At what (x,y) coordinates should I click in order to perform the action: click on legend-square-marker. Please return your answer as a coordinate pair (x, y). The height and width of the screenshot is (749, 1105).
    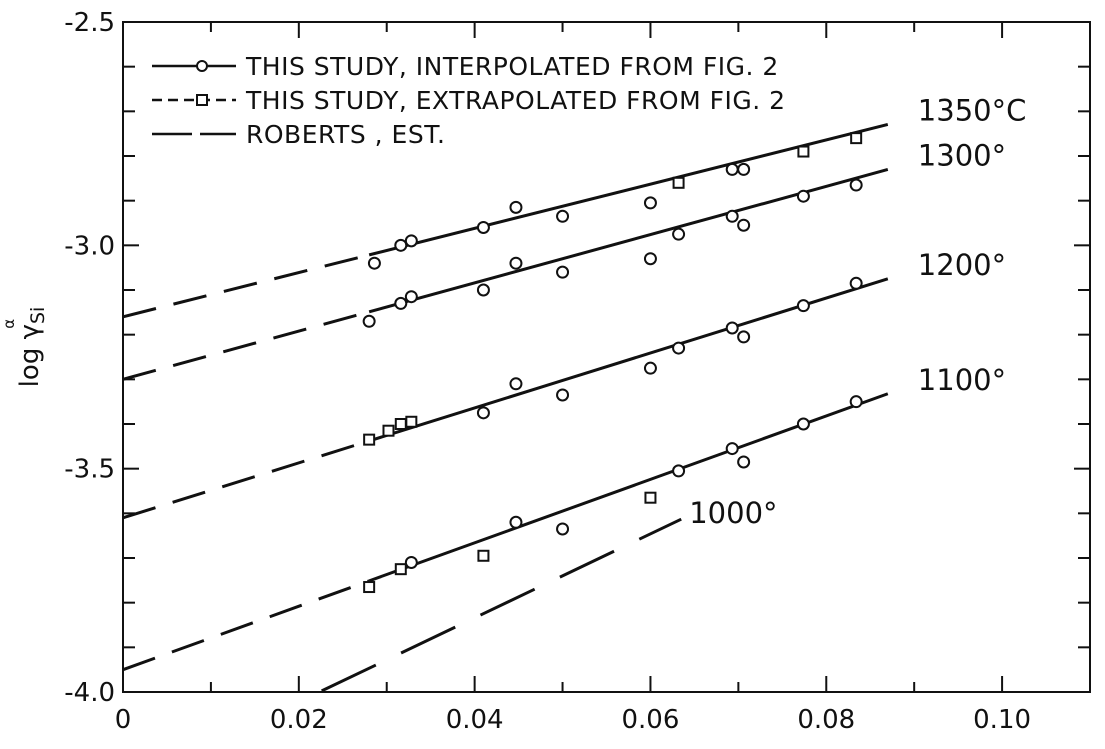
    Looking at the image, I should click on (202, 100).